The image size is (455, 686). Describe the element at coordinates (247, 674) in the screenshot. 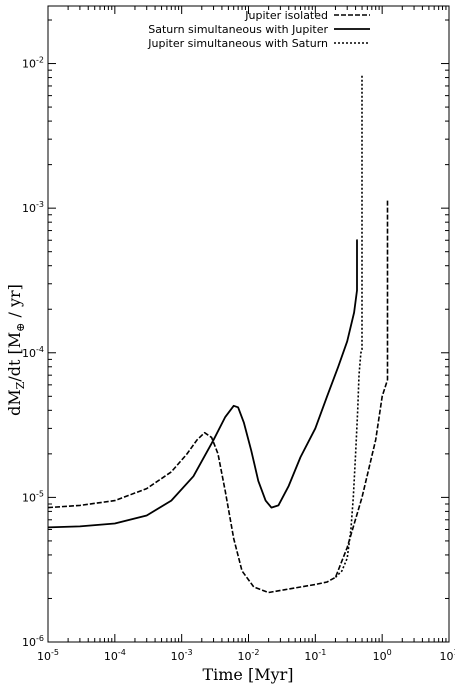

I see `x-axis-label: Time [Myr]` at that location.